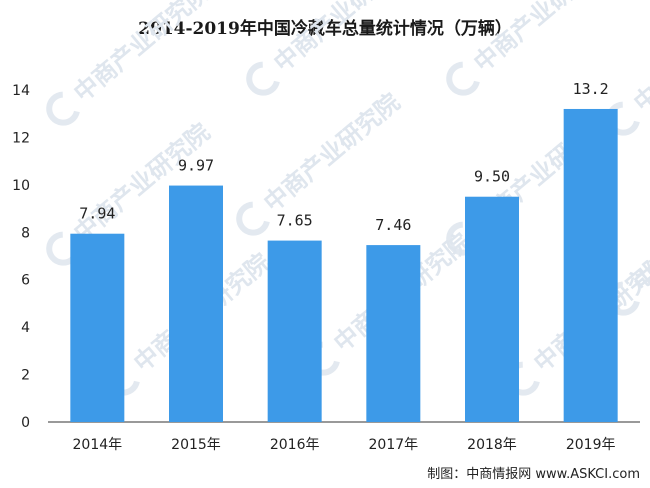 This screenshot has width=650, height=488. What do you see at coordinates (591, 89) in the screenshot?
I see `data-label: 13.2` at bounding box center [591, 89].